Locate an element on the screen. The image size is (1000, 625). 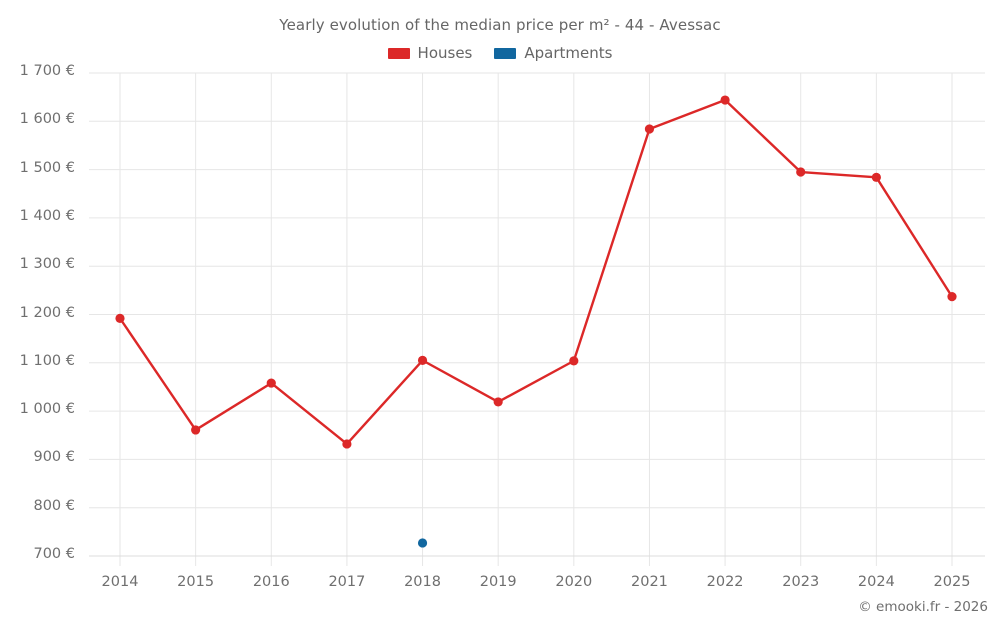
x-axis-tick-label: 2022 is located at coordinates (725, 582).